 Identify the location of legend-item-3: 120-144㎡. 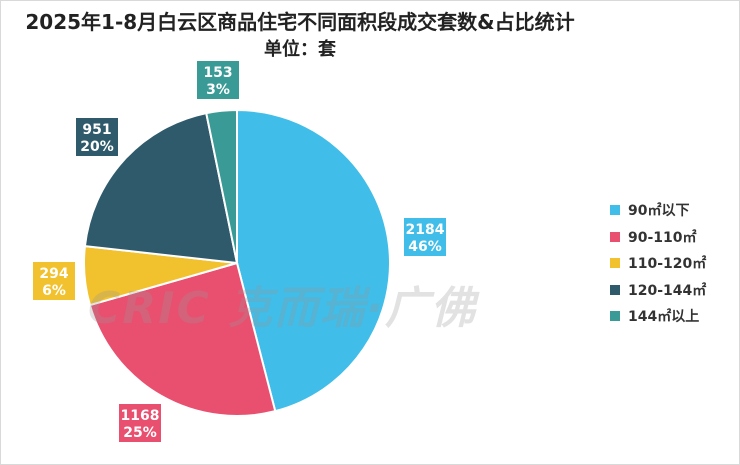
(658, 290).